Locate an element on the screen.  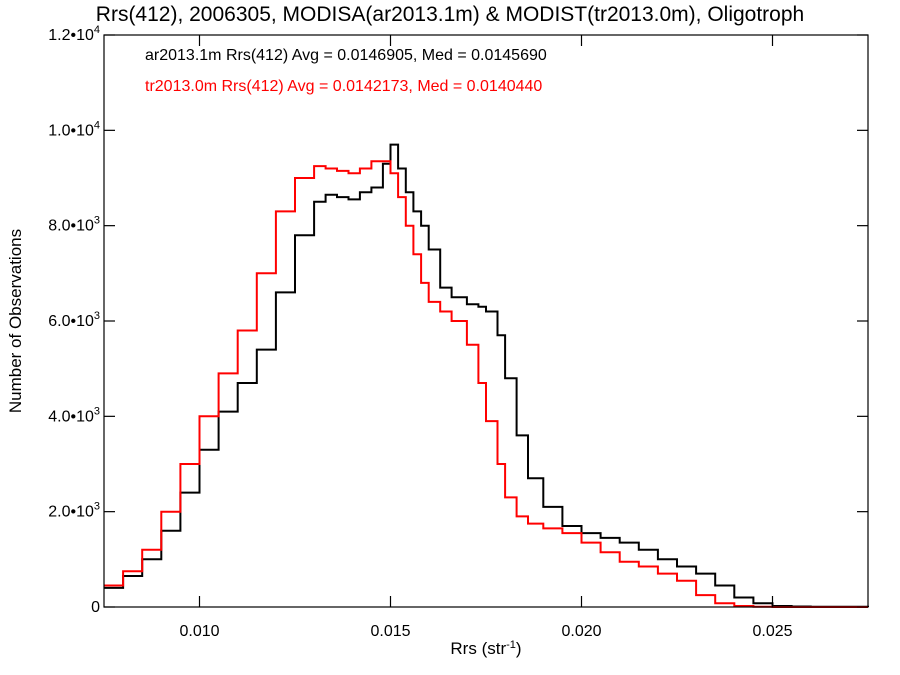
y-tick-label: 1.0•104 is located at coordinates (74, 129).